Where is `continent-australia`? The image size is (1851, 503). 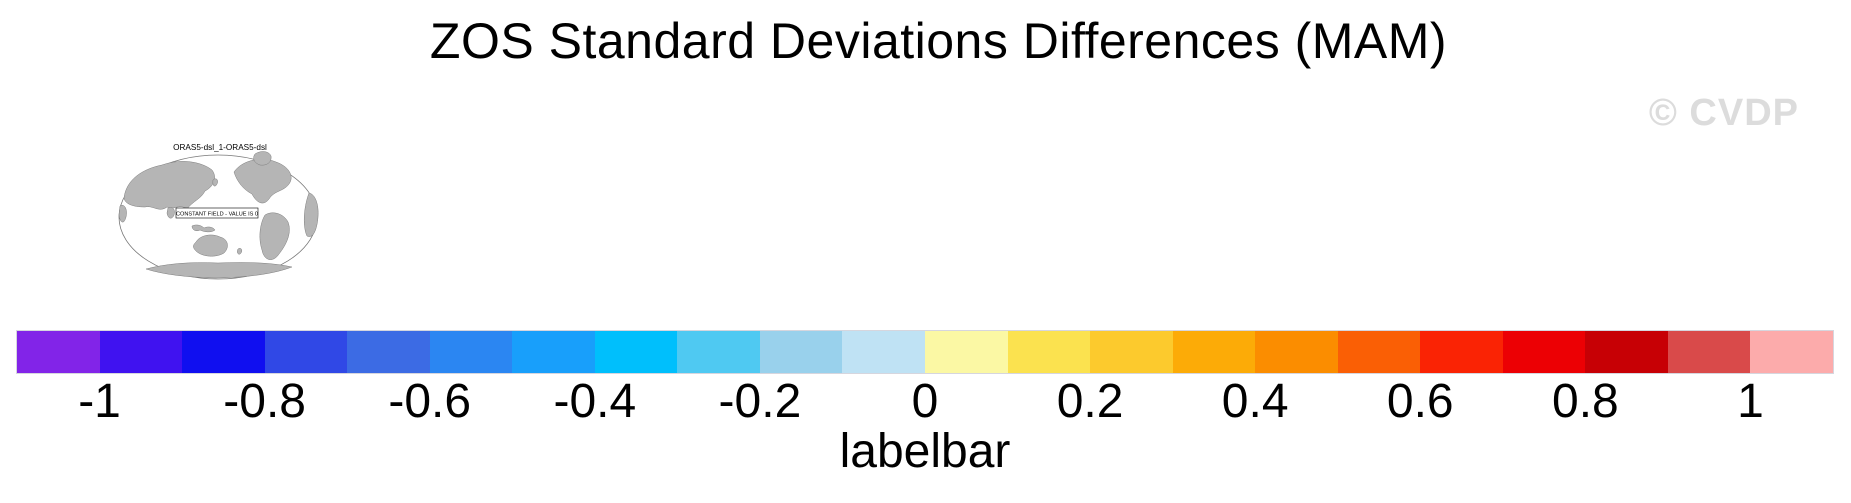 continent-australia is located at coordinates (210, 245).